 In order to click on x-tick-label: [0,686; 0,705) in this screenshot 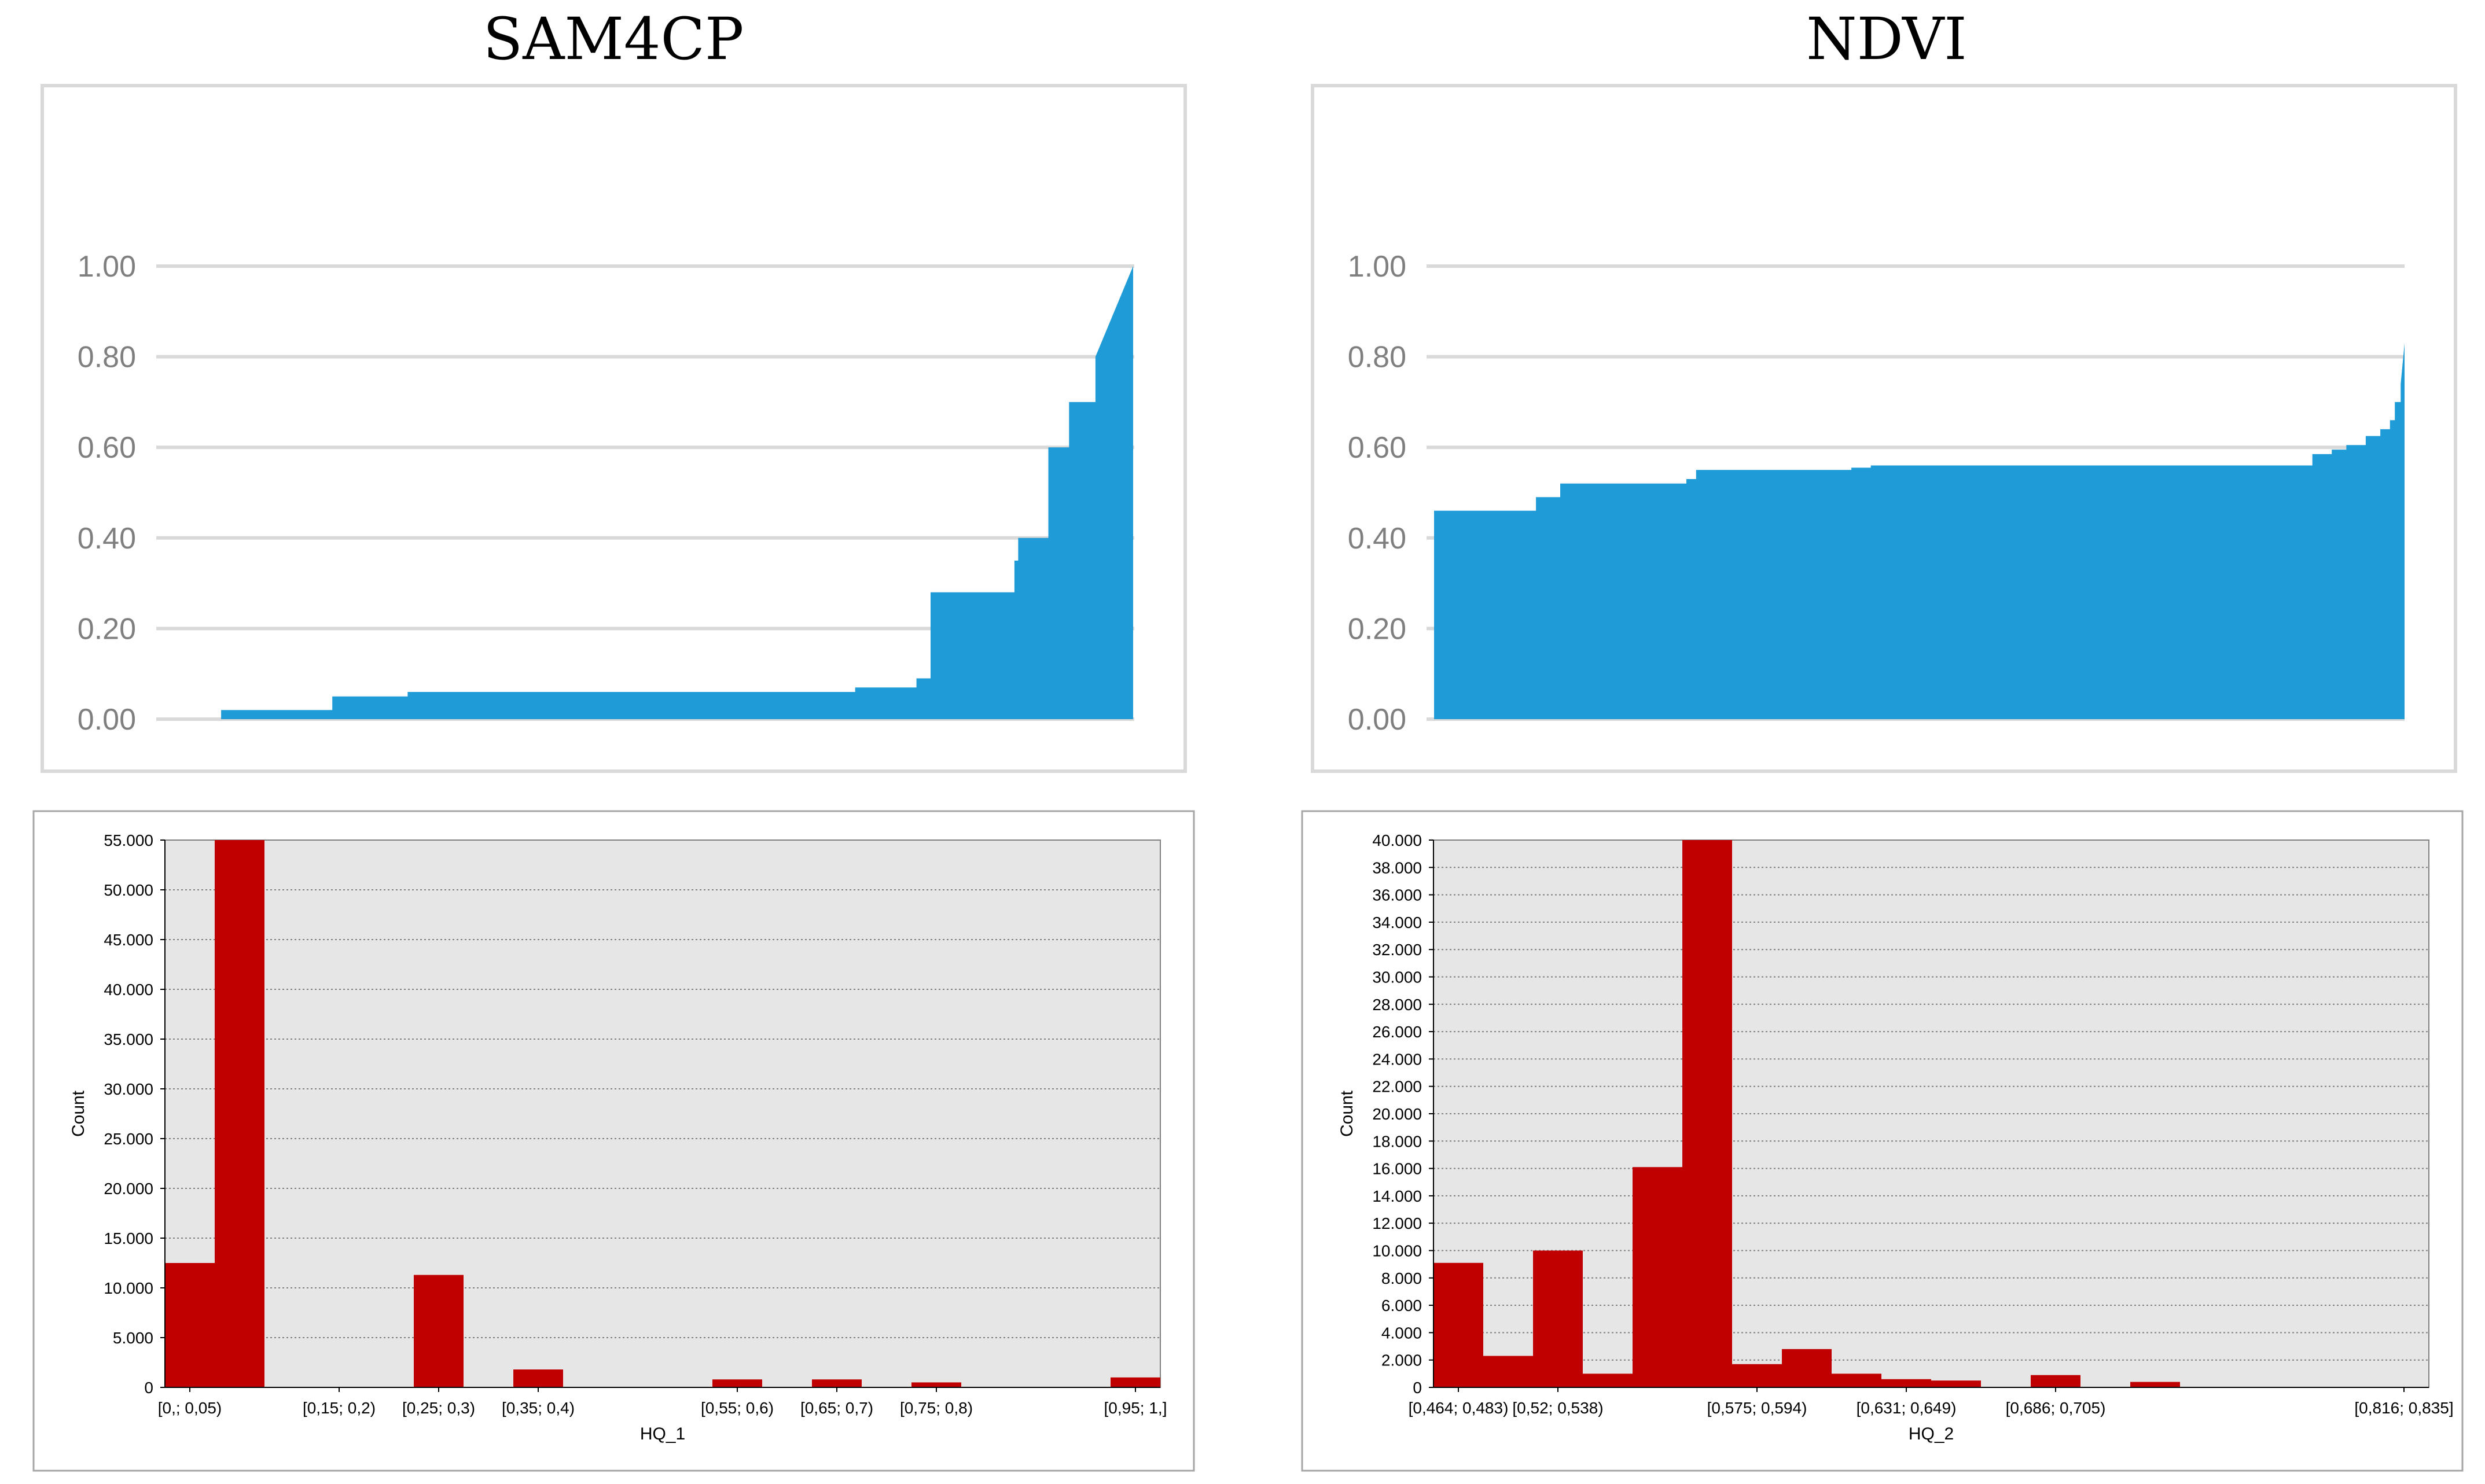, I will do `click(2056, 1408)`.